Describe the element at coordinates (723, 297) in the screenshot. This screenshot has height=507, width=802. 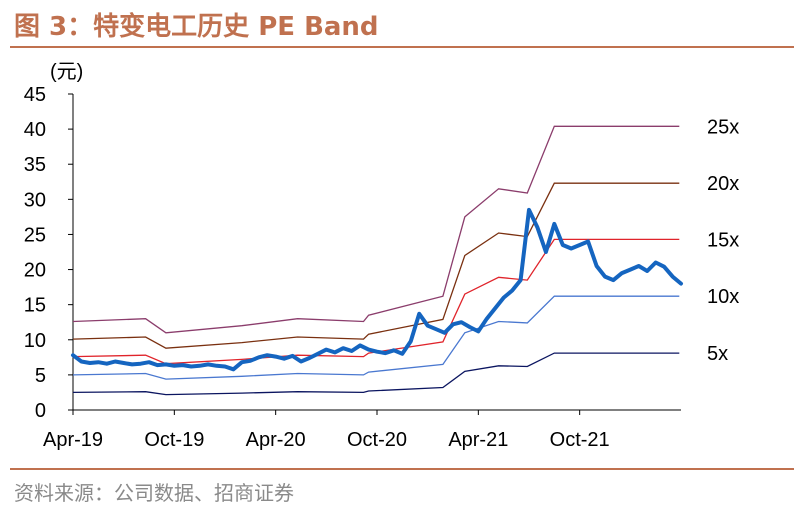
I see `band-label-10x: 10x` at that location.